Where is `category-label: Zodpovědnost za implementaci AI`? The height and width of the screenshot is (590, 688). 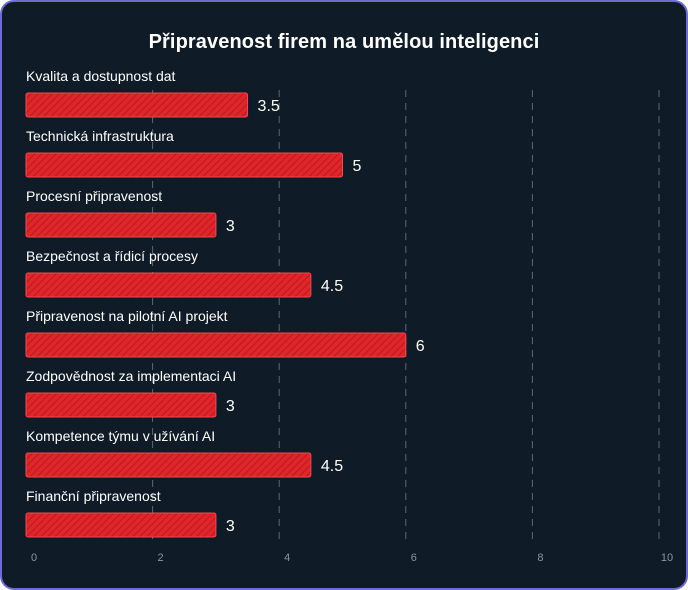
category-label: Zodpovědnost za implementaci AI is located at coordinates (131, 376).